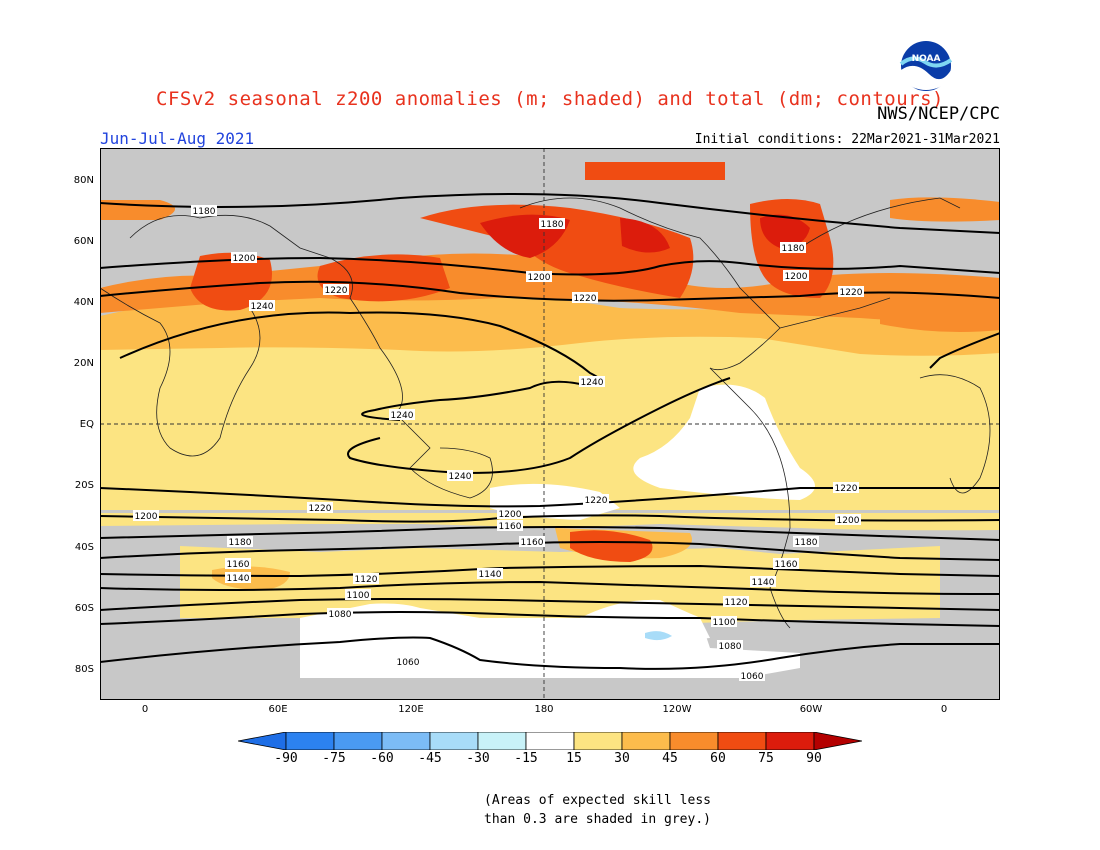 This screenshot has height=850, width=1100. What do you see at coordinates (83, 363) in the screenshot?
I see `lat-label: 20N` at bounding box center [83, 363].